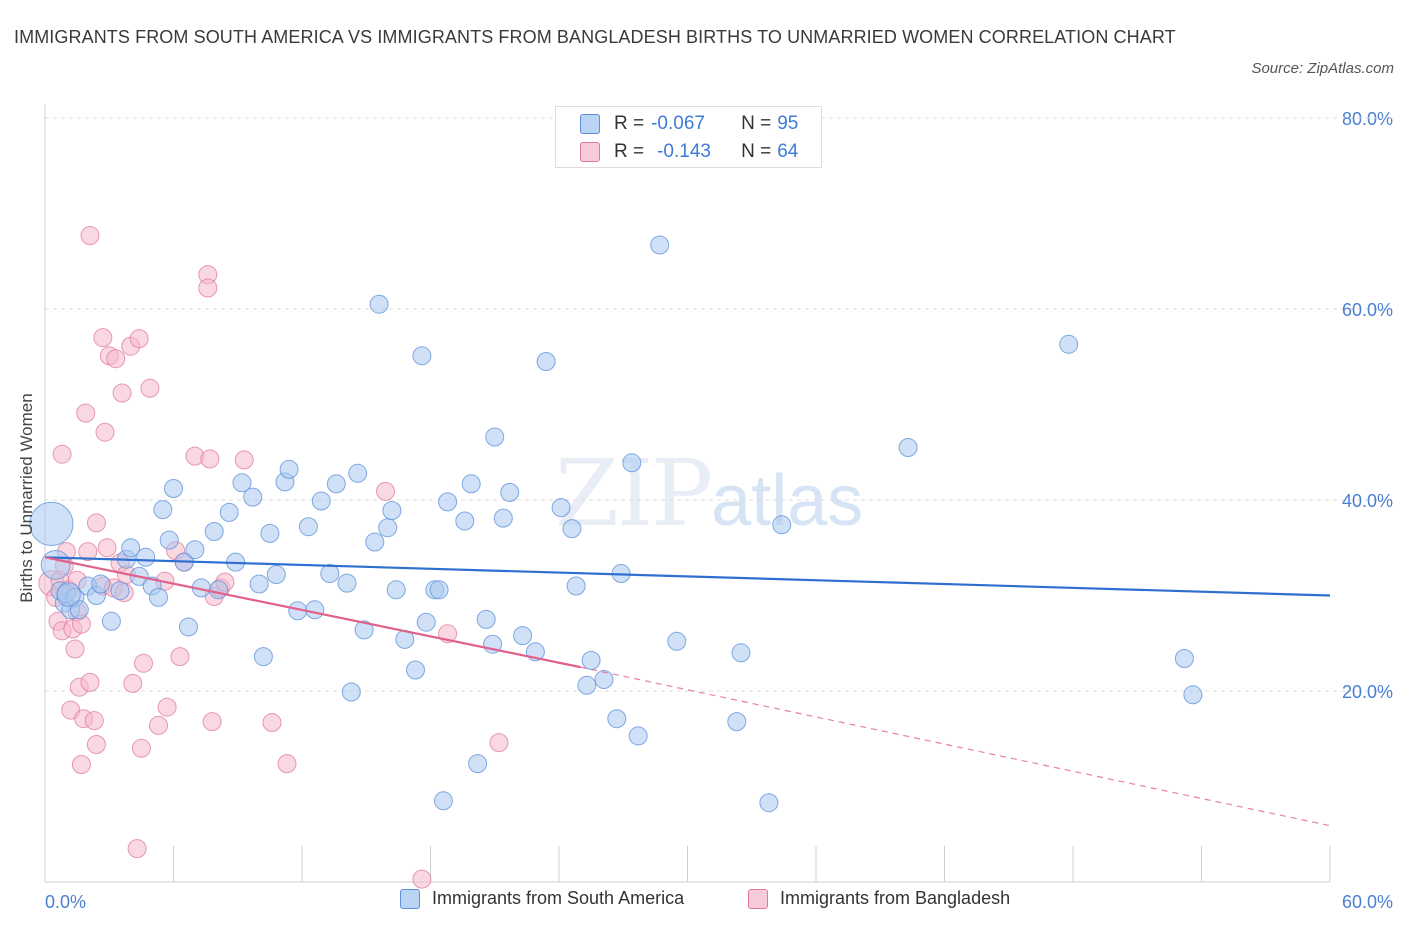  What do you see at coordinates (684, 151) in the screenshot?
I see `legend-r-value: -0.143` at bounding box center [684, 151].